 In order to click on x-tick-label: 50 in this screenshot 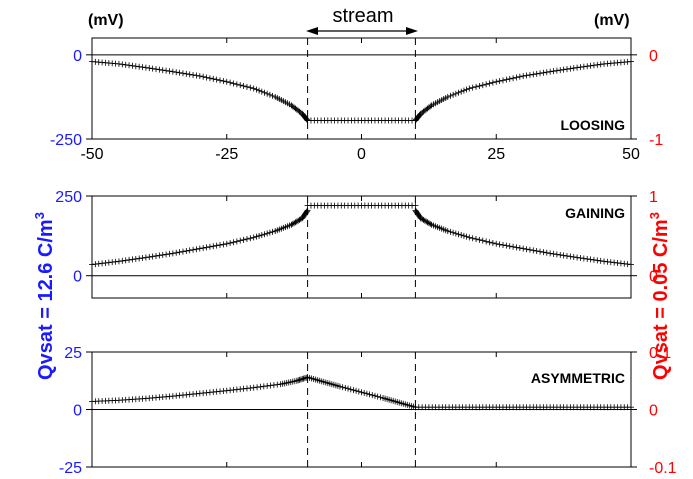, I will do `click(631, 154)`.